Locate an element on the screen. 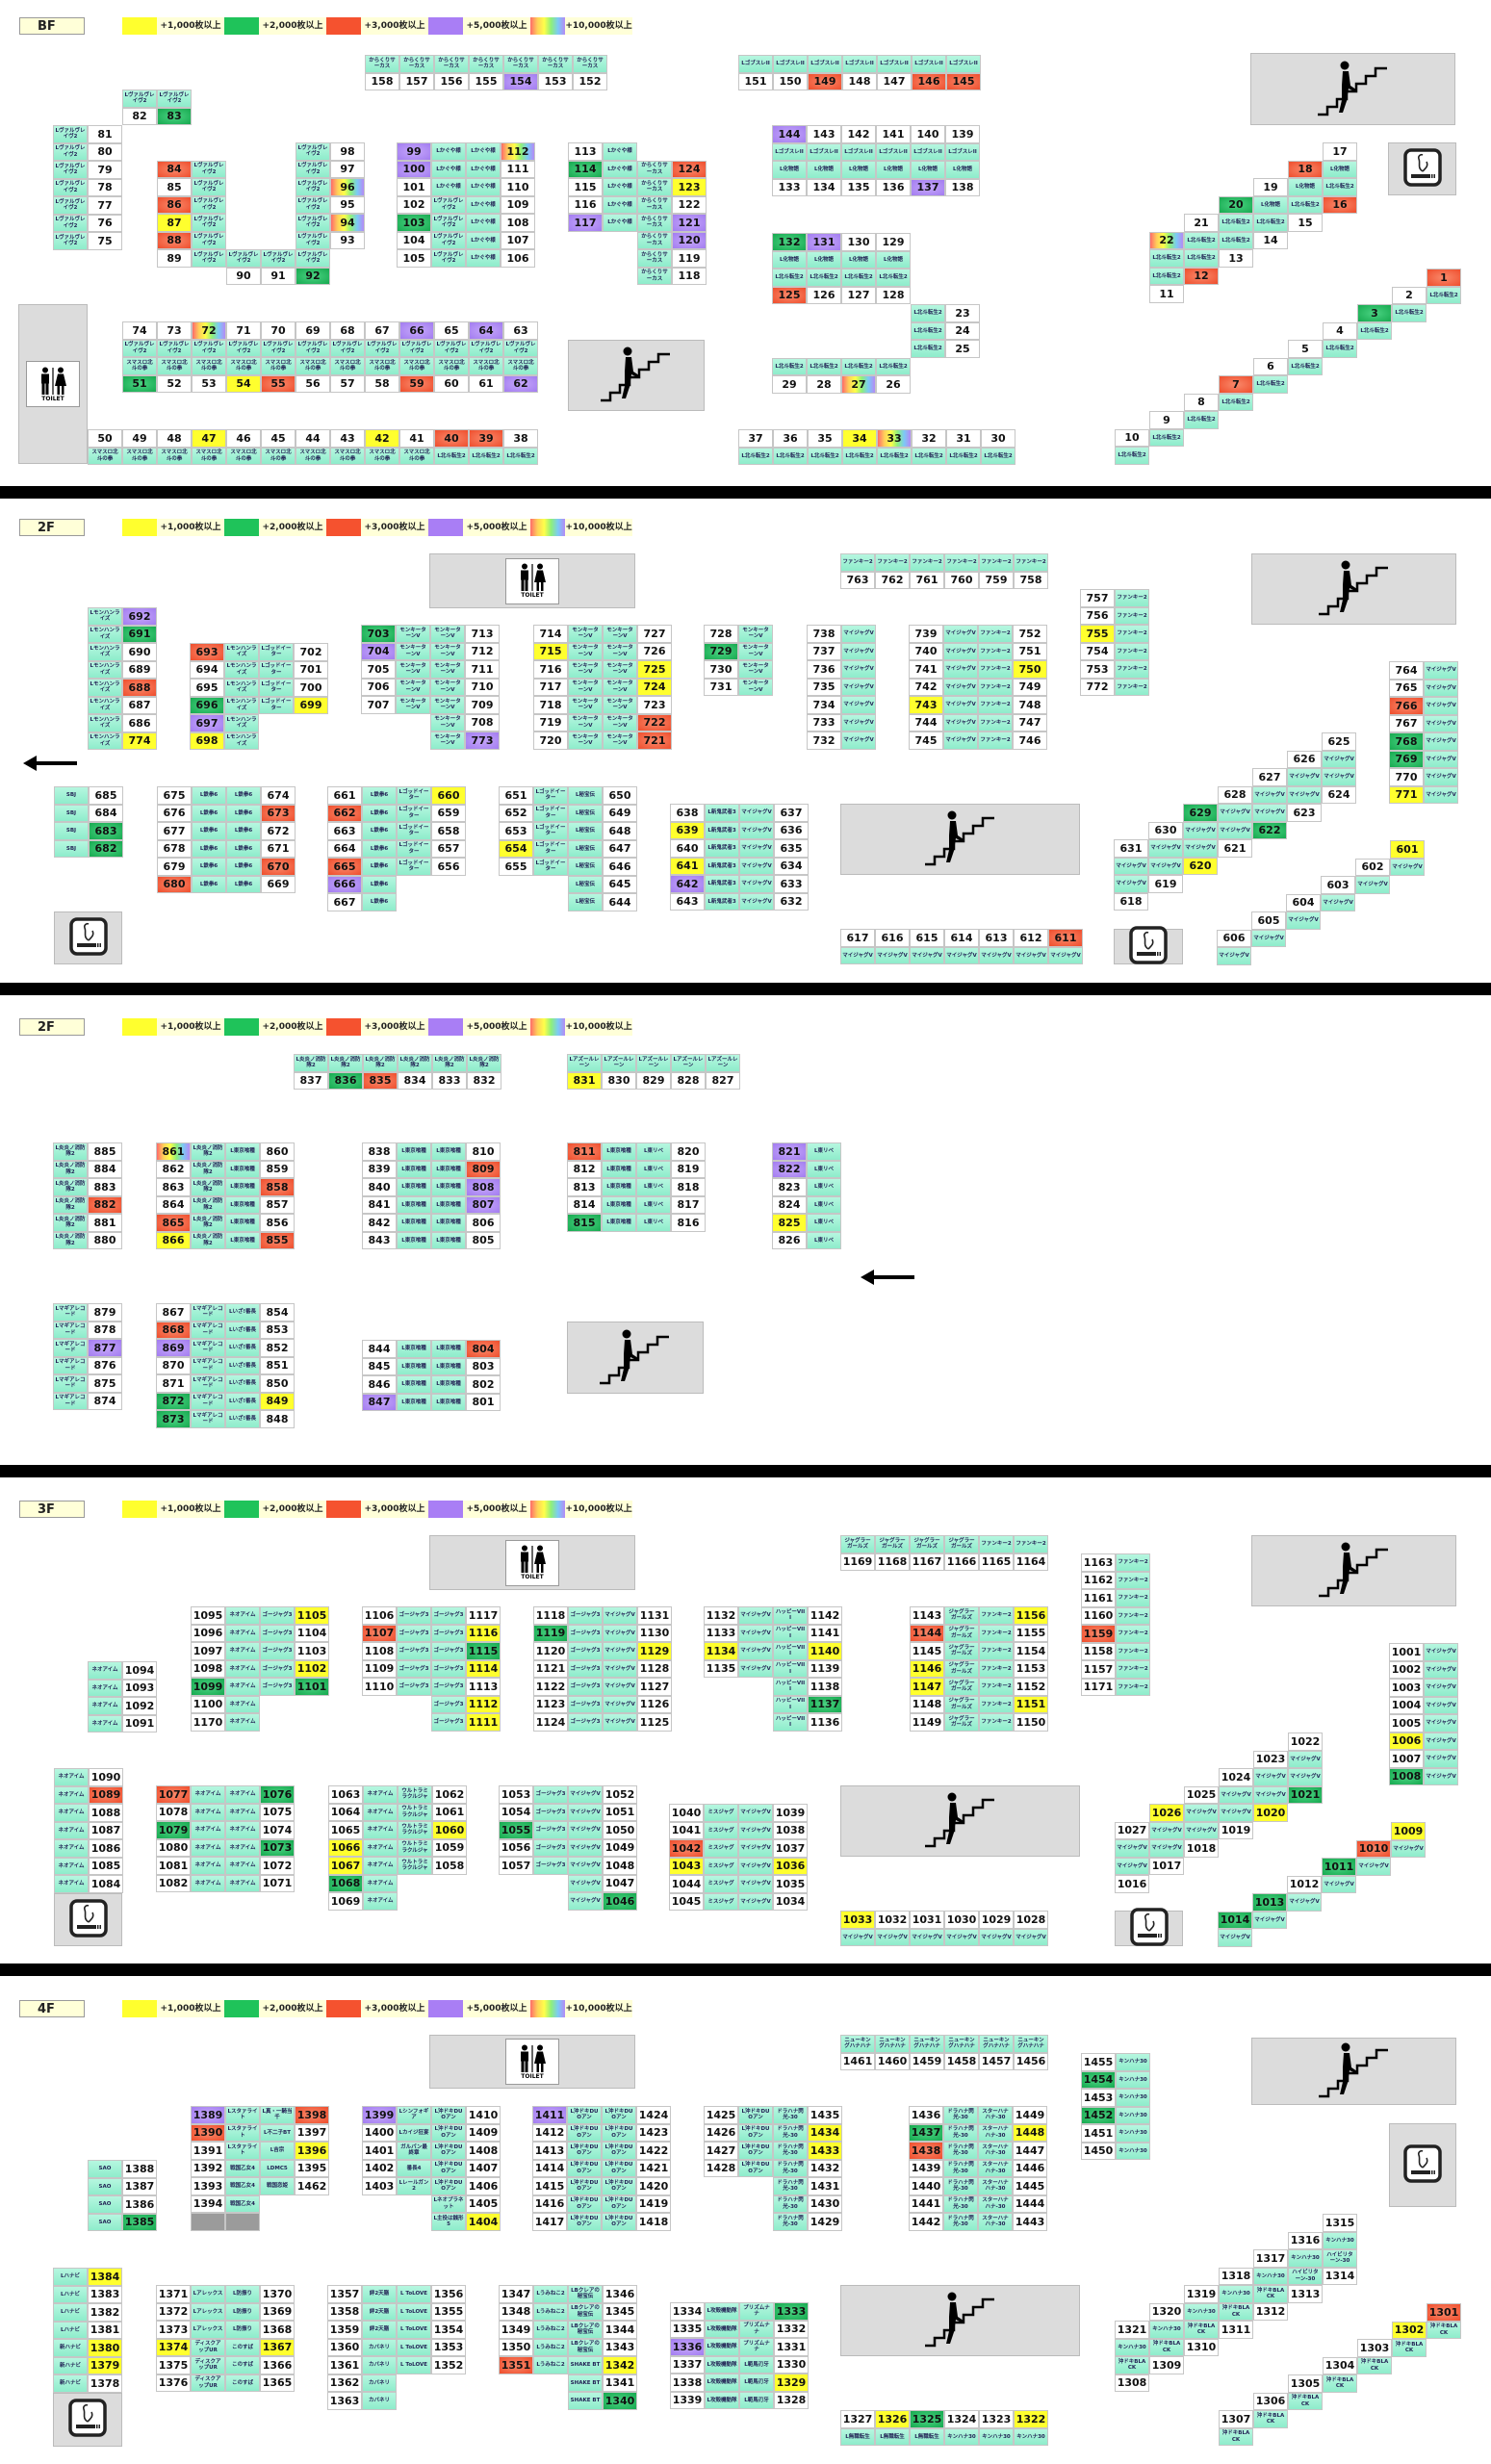 Image resolution: width=1491 pixels, height=2464 pixels. machine-number-cell: 819 is located at coordinates (688, 1169).